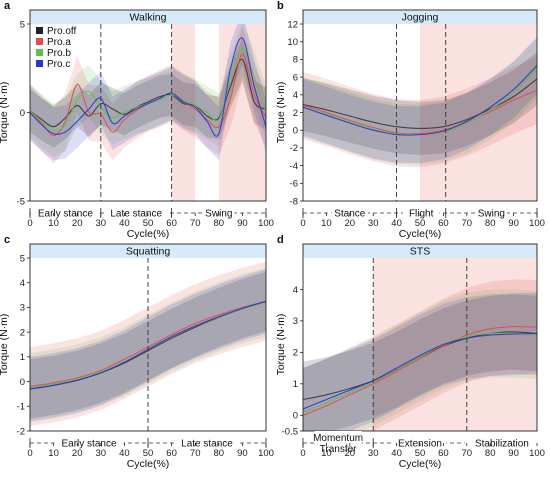 The width and height of the screenshot is (550, 480). I want to click on phase-label: Stabilization, so click(502, 444).